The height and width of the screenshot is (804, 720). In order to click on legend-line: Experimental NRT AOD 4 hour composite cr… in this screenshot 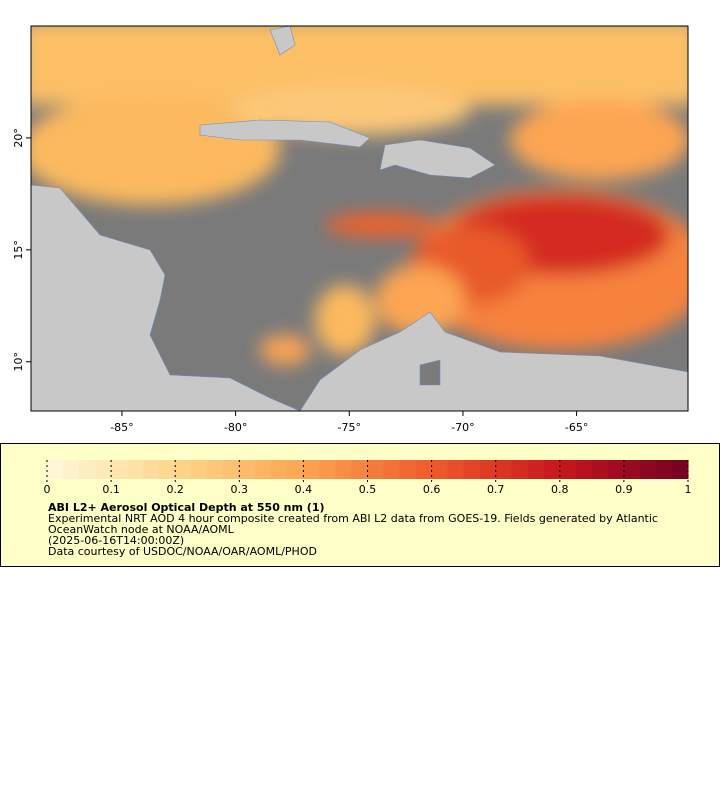, I will do `click(353, 518)`.